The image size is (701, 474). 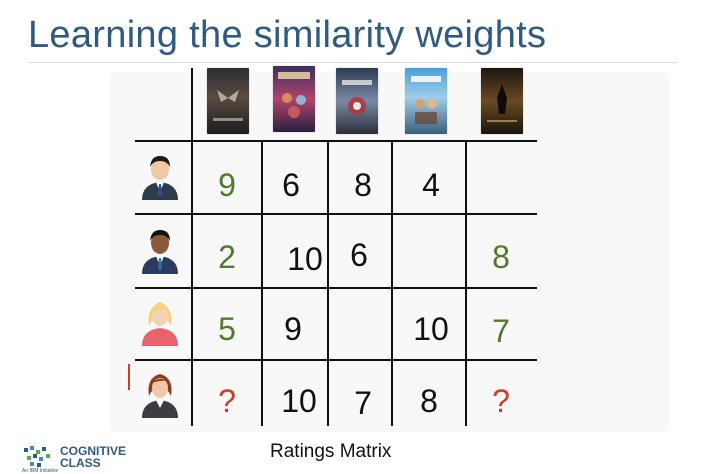 I want to click on woman-blonde-avatar-icon, so click(x=160, y=324).